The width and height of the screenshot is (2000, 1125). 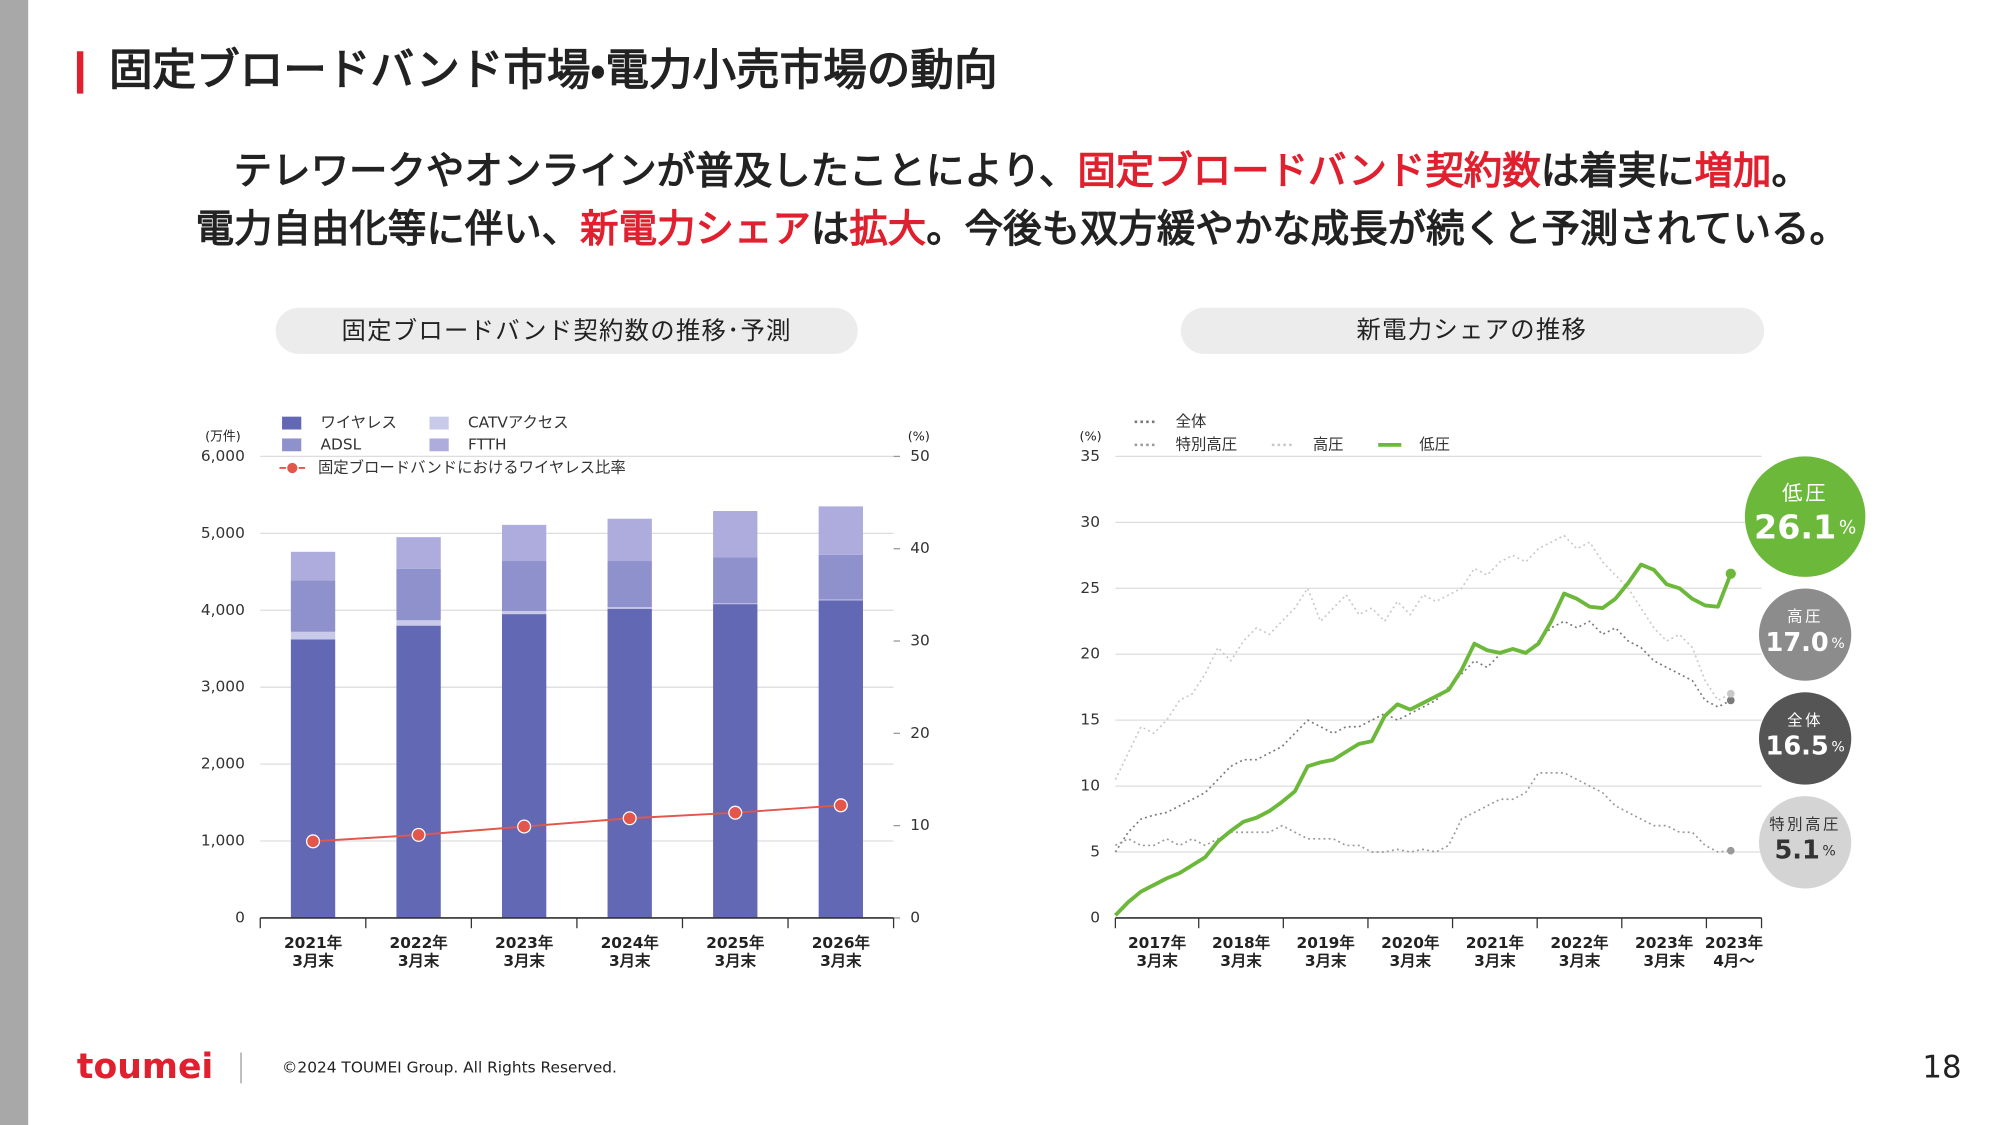 I want to click on legend-label: ADSL, so click(x=341, y=444).